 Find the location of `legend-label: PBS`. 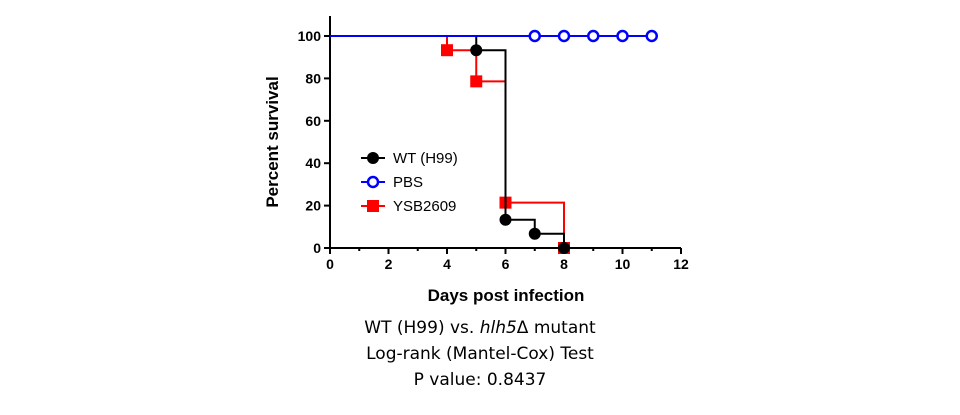

legend-label: PBS is located at coordinates (408, 182).